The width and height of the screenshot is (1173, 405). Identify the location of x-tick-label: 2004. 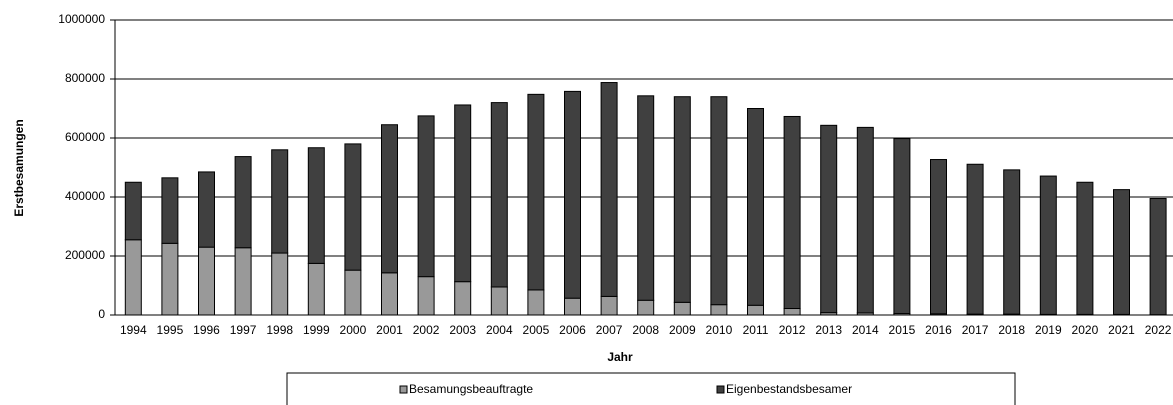
(499, 330).